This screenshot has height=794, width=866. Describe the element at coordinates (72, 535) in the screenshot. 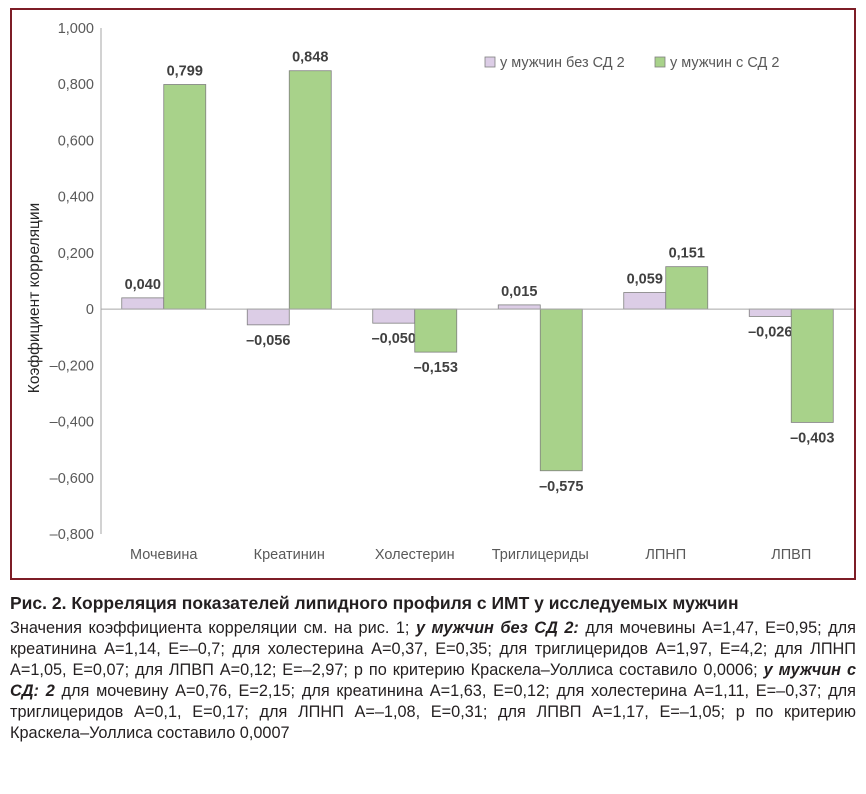

I see `y-tick-label: –0,800` at that location.